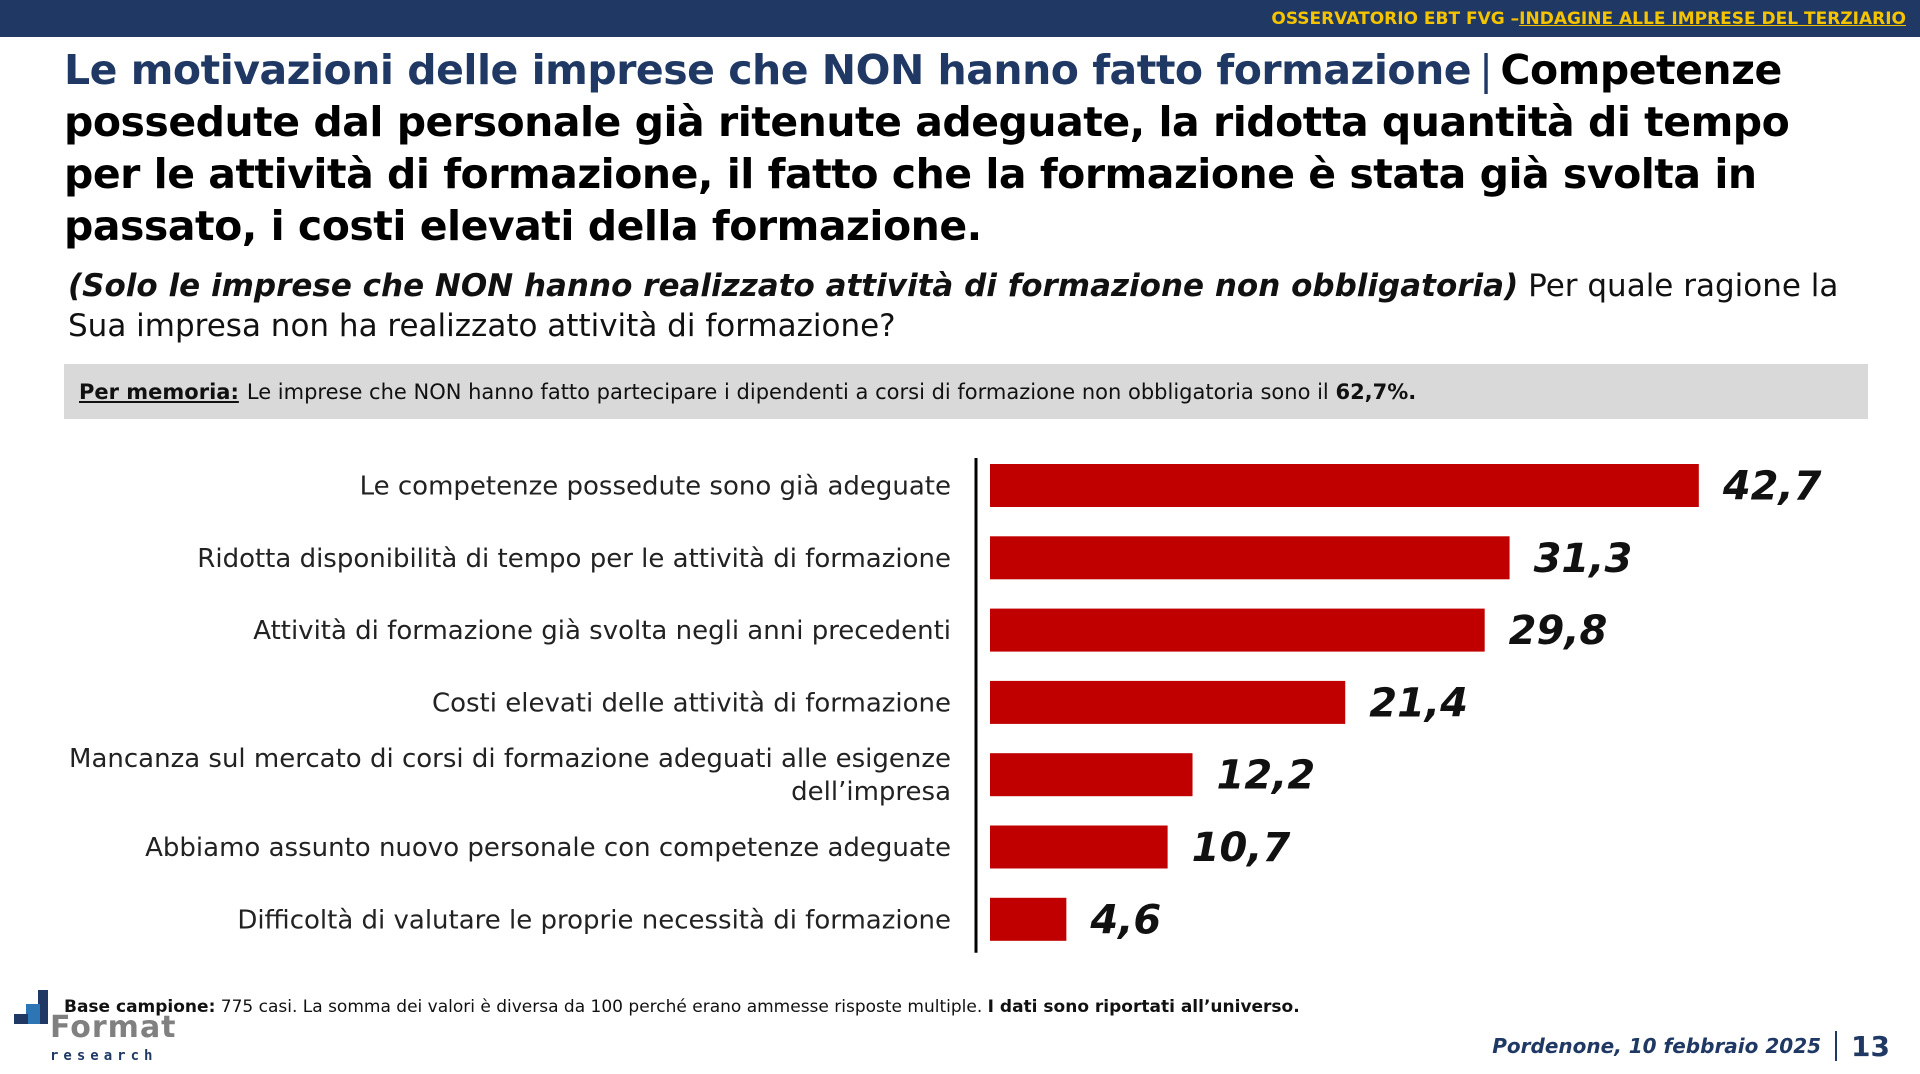  I want to click on bar-value-label-1: 42,7, so click(1772, 487).